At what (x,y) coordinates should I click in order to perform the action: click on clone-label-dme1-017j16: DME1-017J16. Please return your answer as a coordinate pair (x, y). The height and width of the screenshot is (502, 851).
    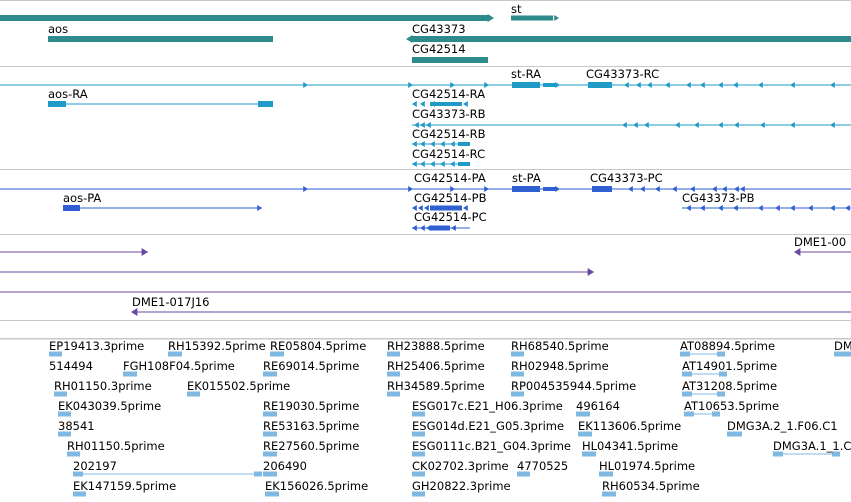
    Looking at the image, I should click on (171, 302).